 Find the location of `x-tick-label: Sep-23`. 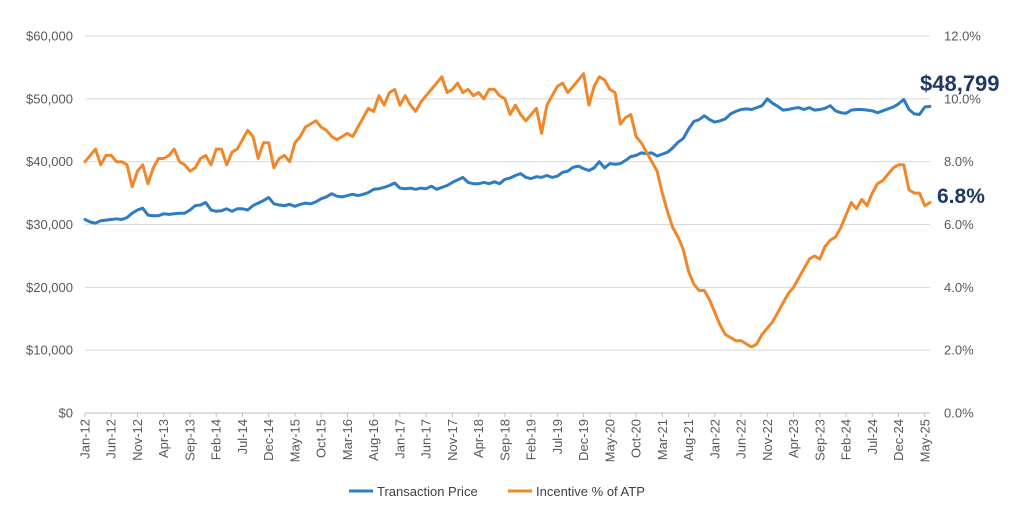

x-tick-label: Sep-23 is located at coordinates (819, 440).